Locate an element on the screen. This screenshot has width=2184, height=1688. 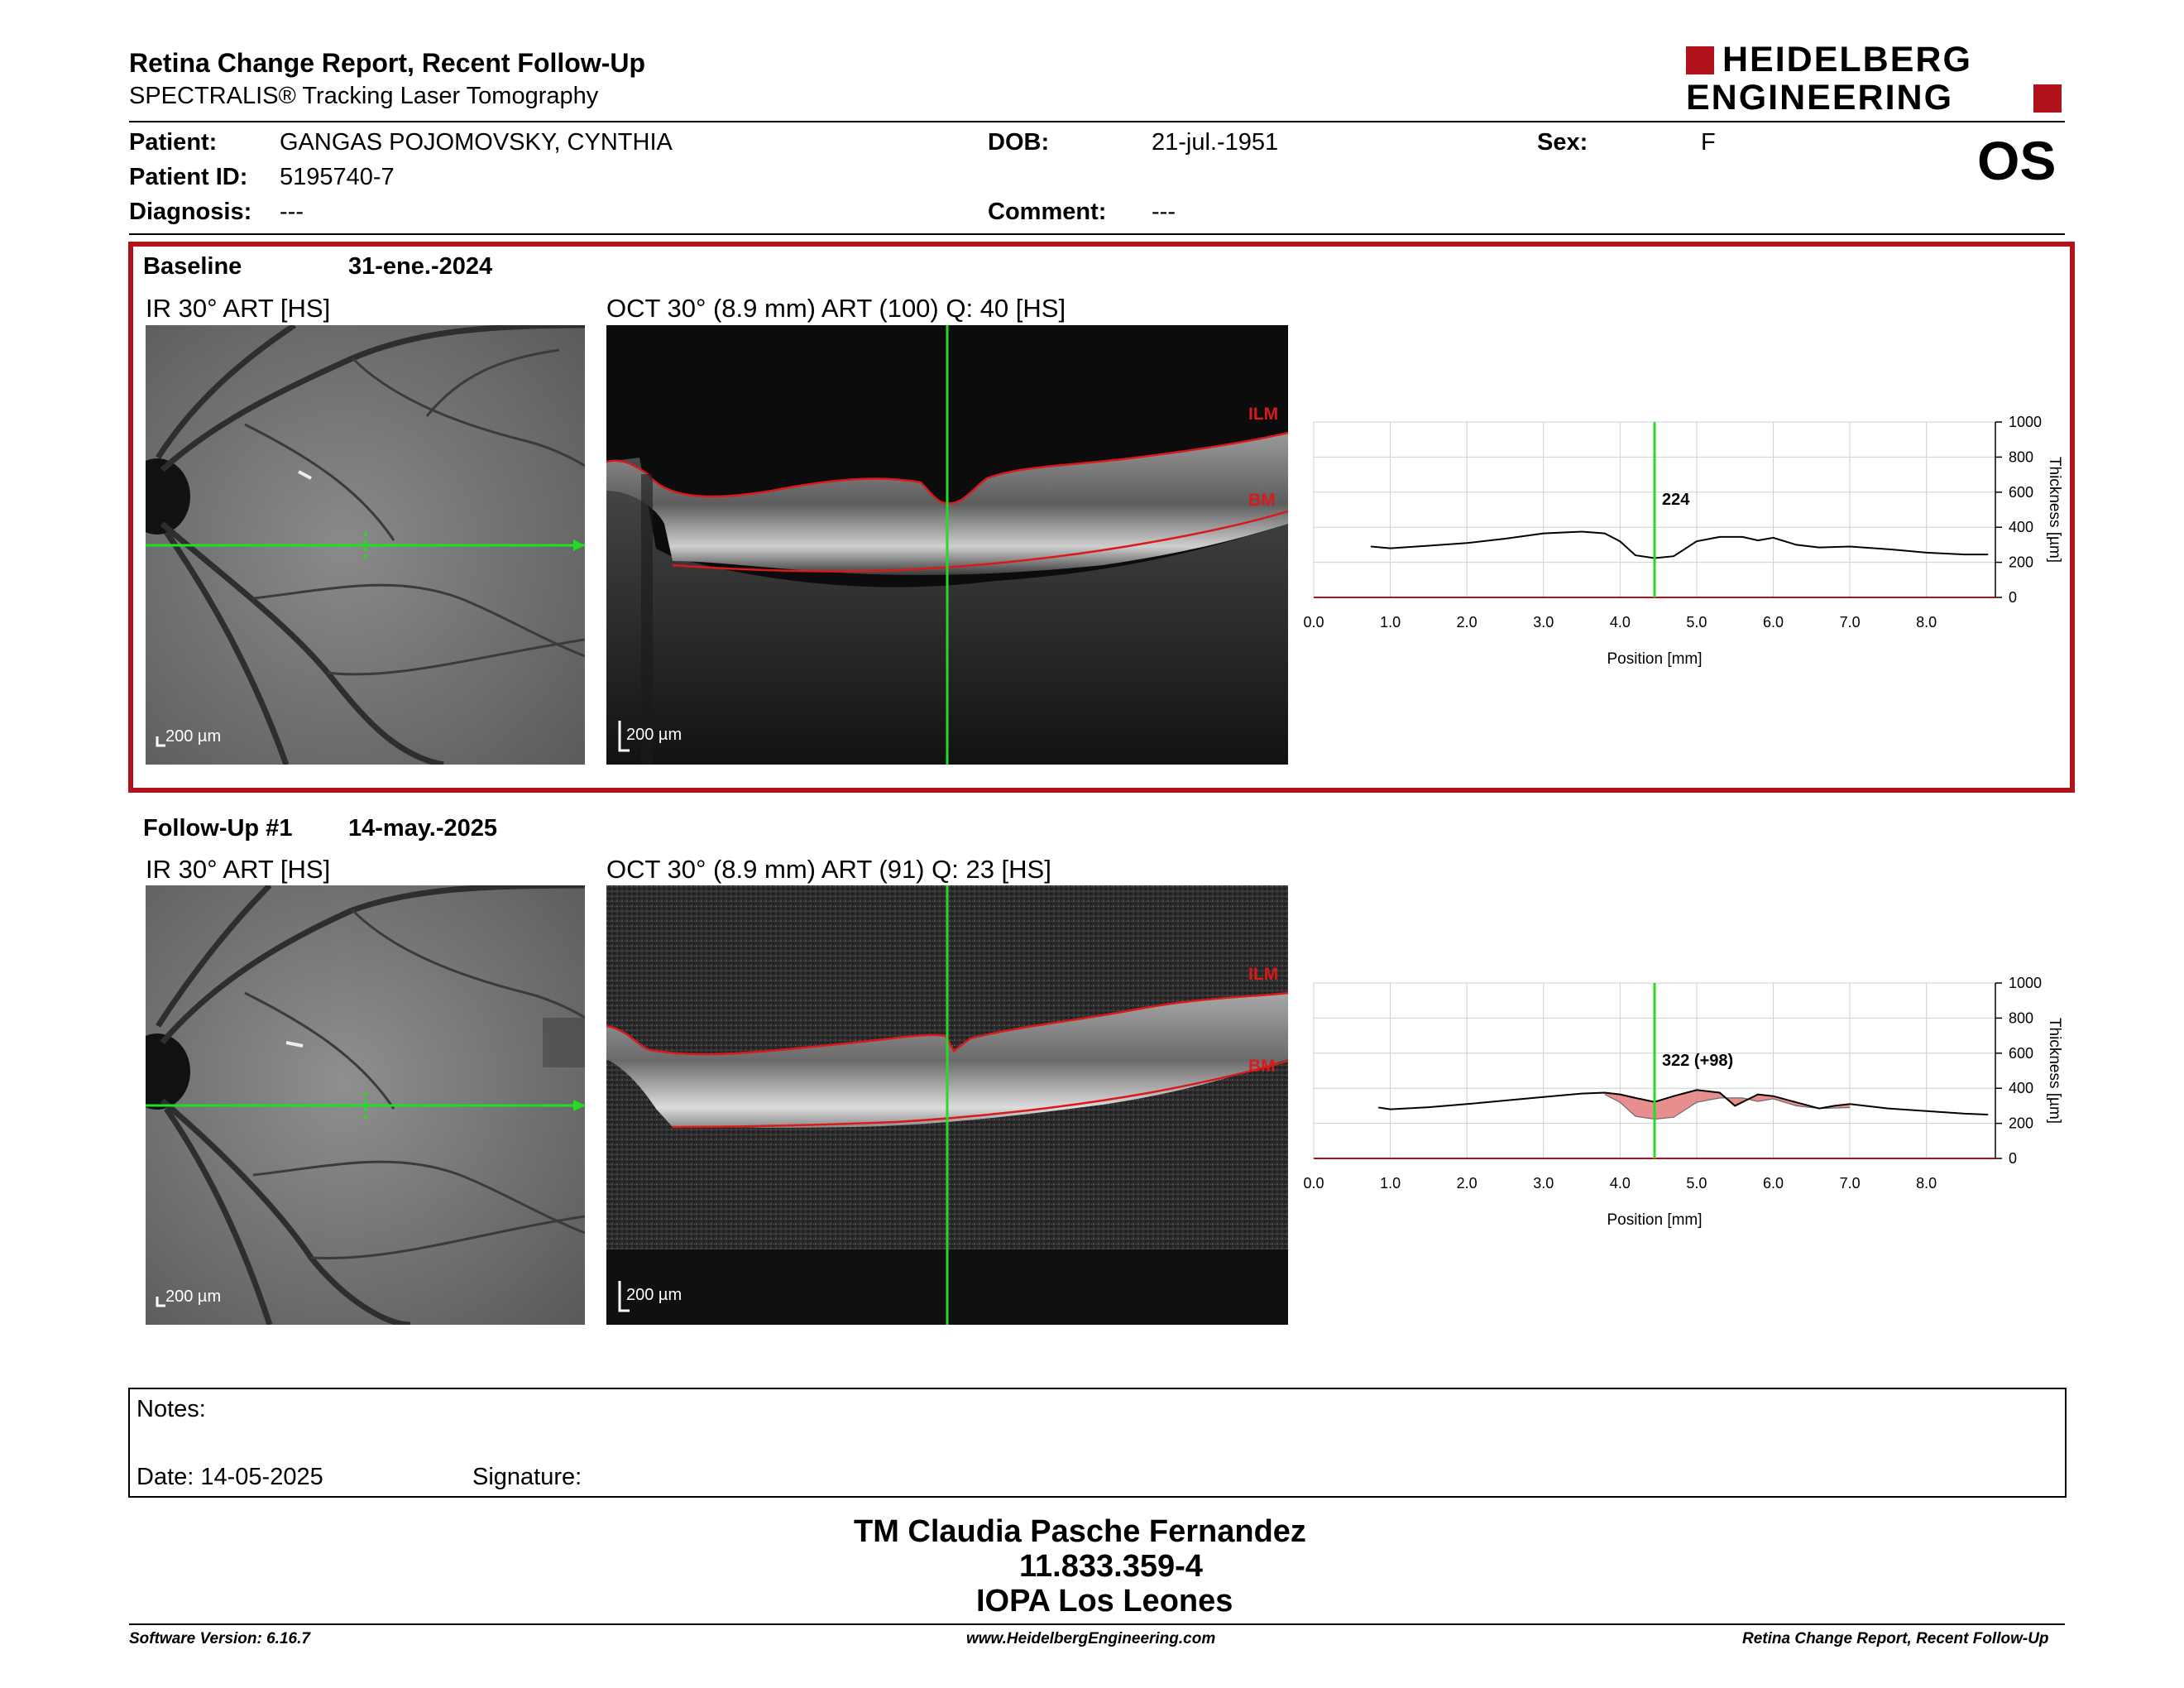
baseline-reference-line is located at coordinates (1727, 1107).